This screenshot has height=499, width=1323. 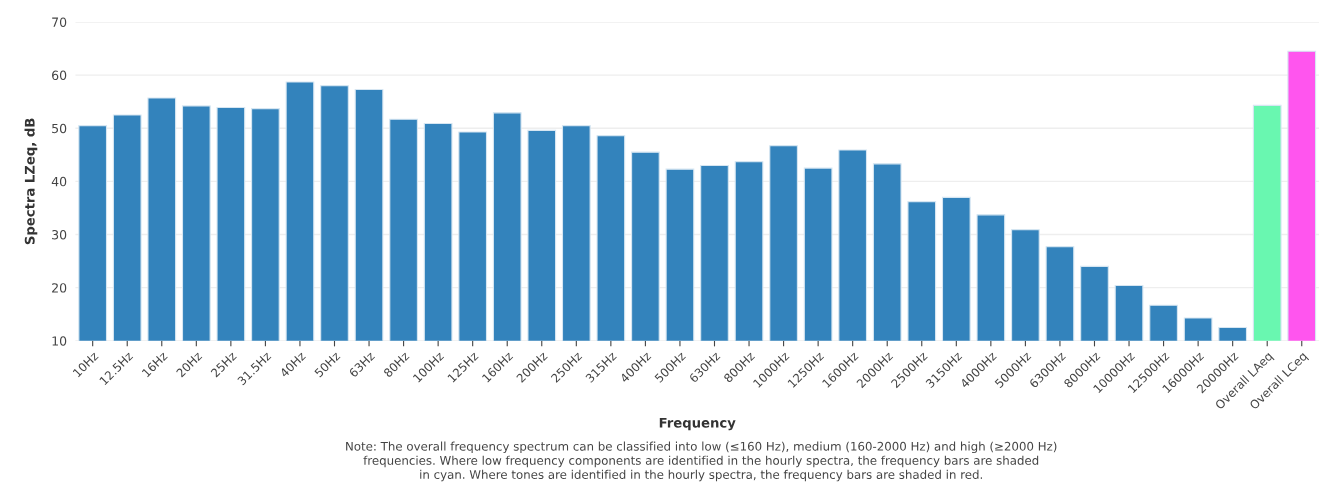 I want to click on y-axis-title: Spectra LZeq, dB, so click(x=31, y=181).